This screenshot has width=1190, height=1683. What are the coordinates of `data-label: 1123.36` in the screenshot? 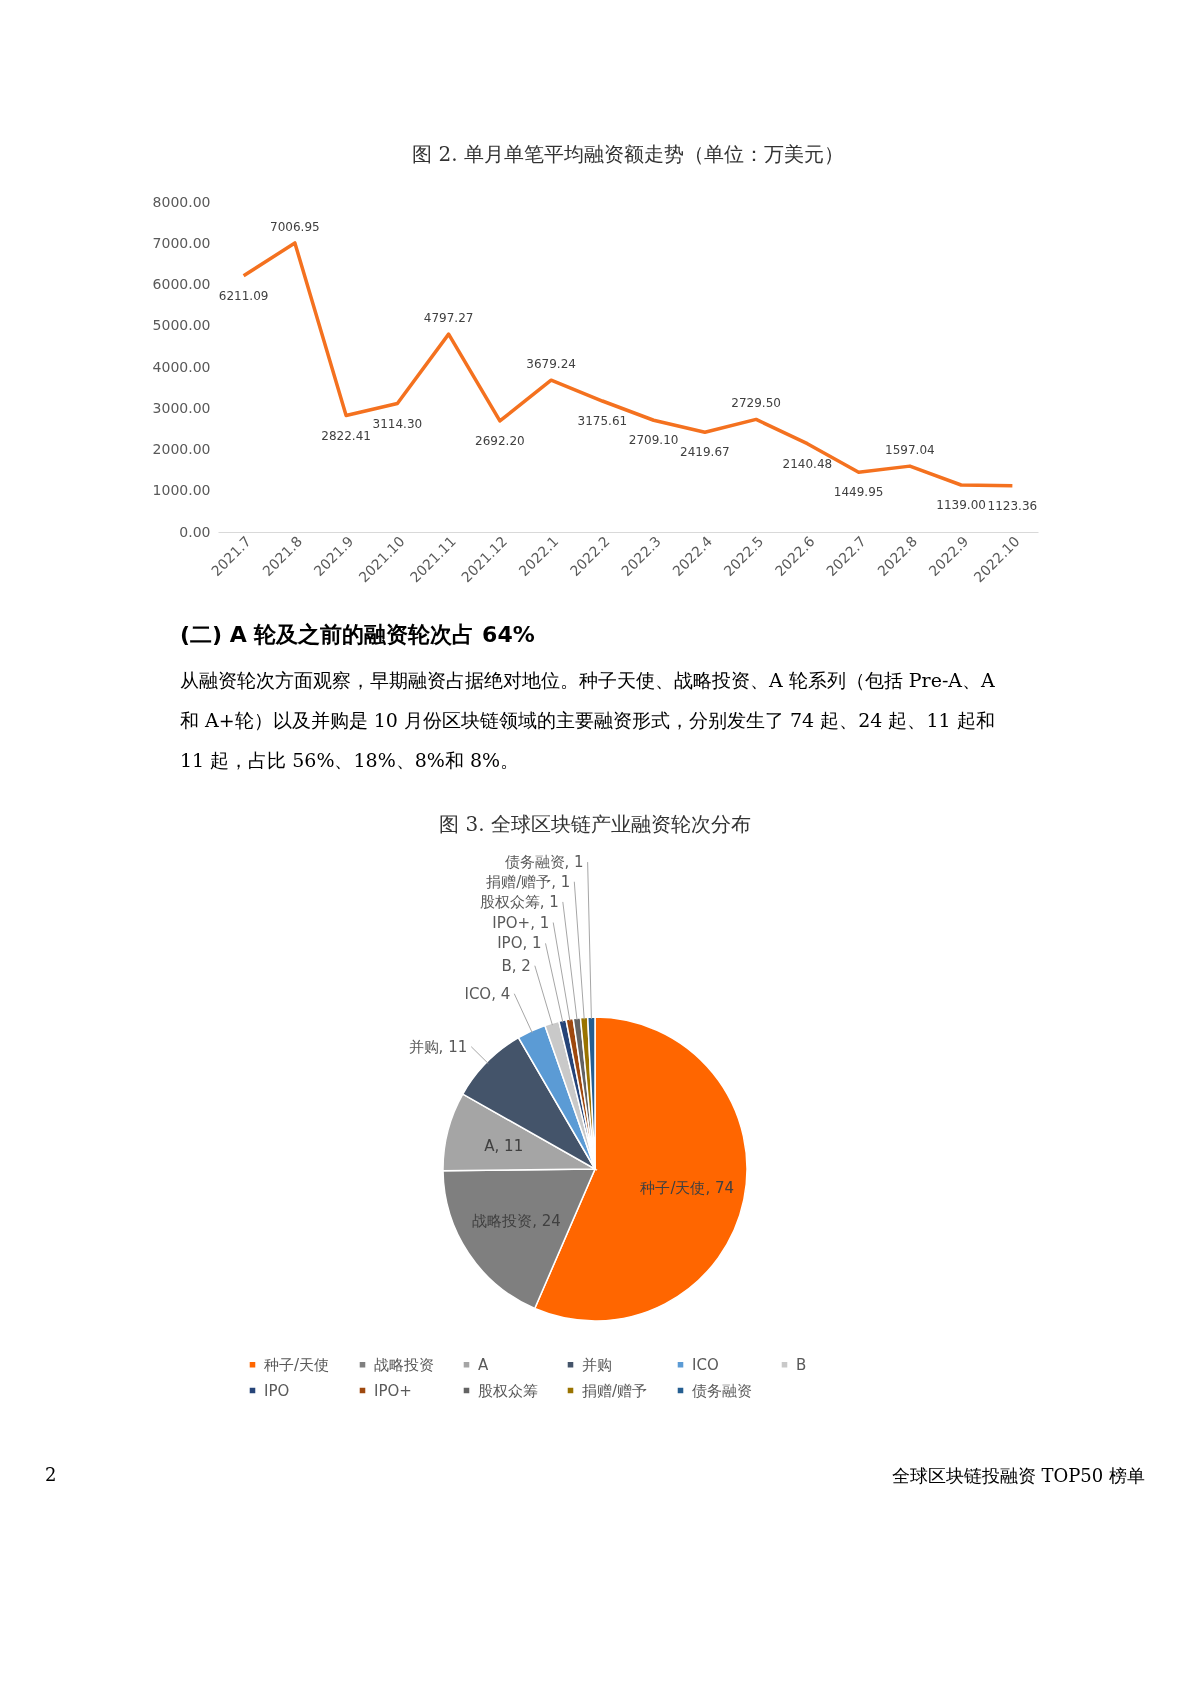 It's located at (1012, 505).